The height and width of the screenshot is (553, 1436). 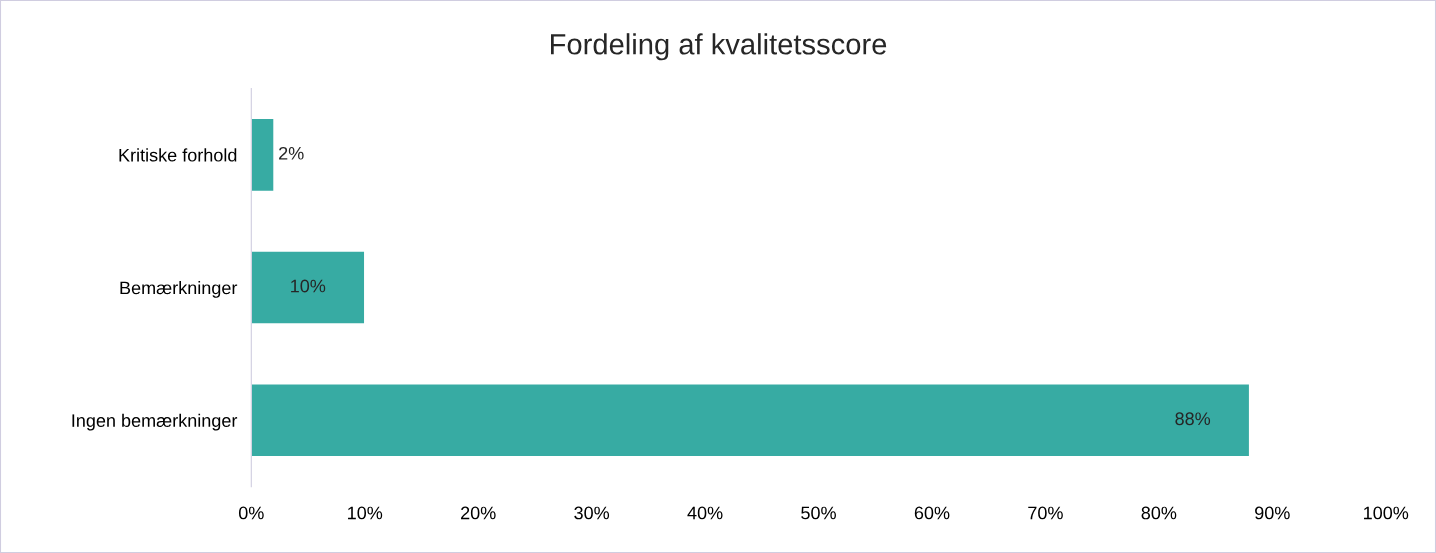 I want to click on data-label: 88%, so click(x=1193, y=419).